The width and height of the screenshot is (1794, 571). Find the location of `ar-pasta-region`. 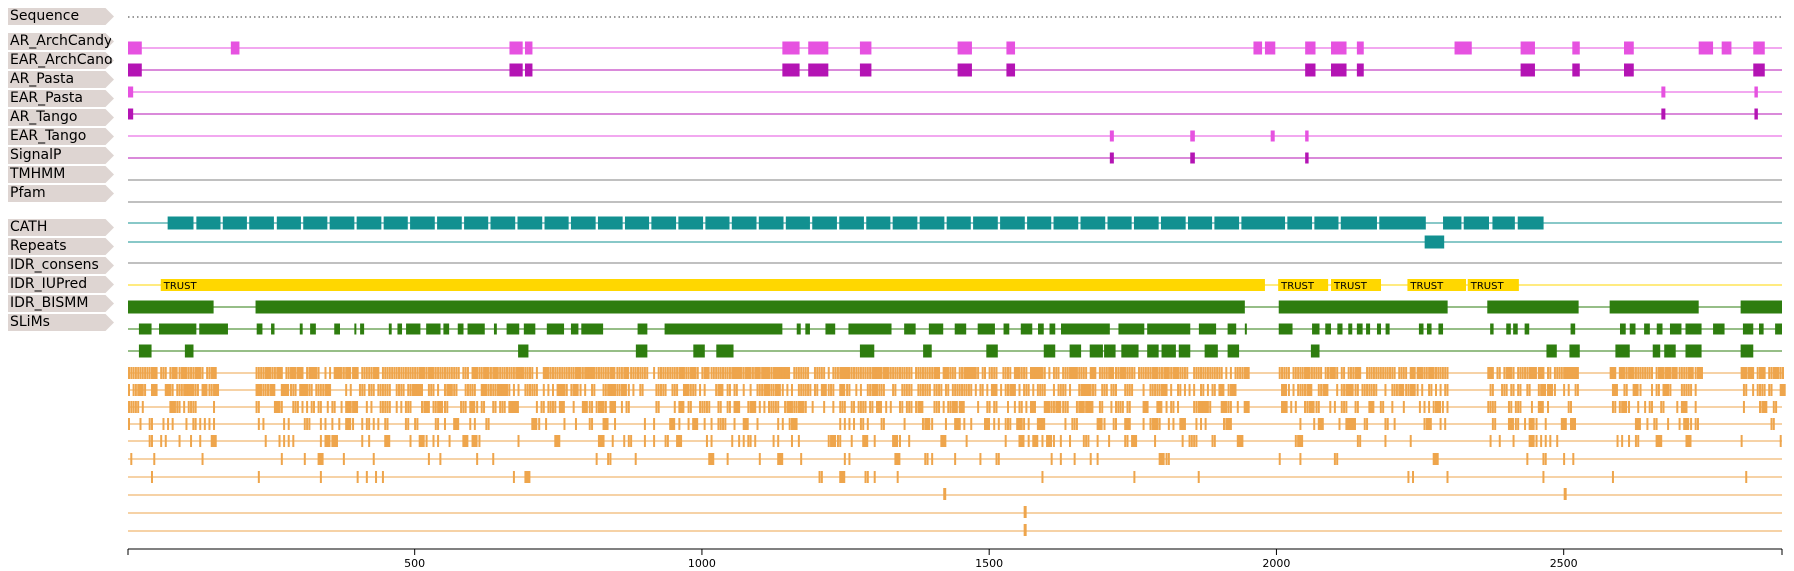

ar-pasta-region is located at coordinates (131, 92).